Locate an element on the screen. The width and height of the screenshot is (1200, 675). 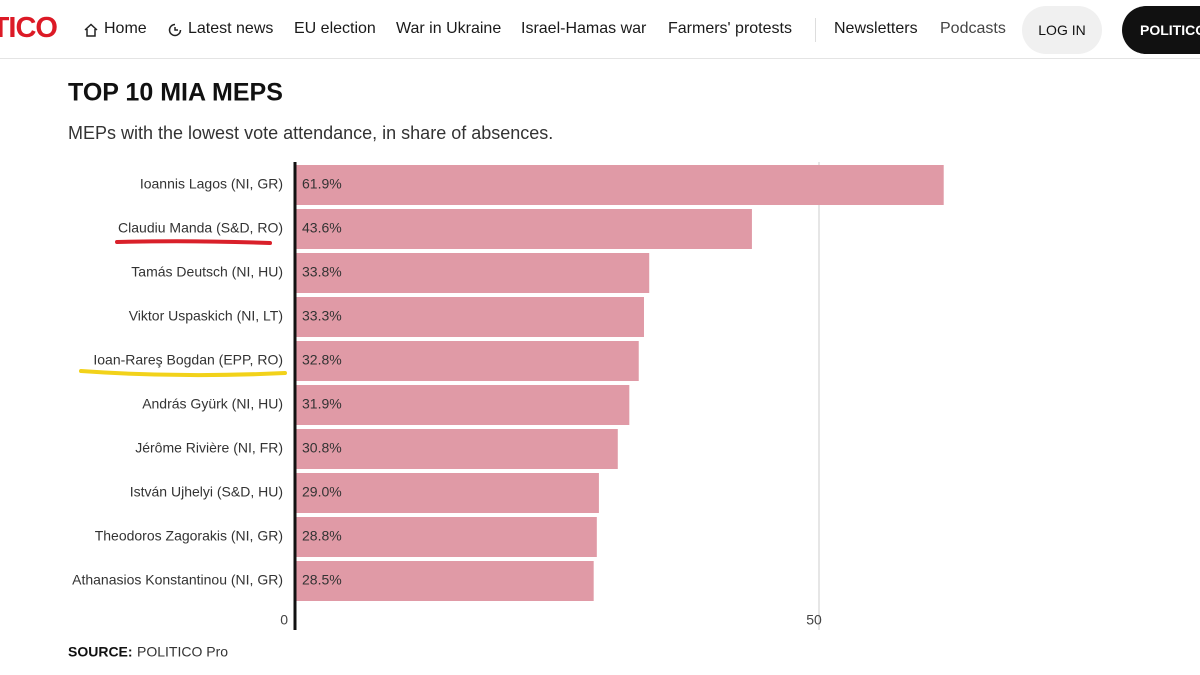
value-label: 28.8% is located at coordinates (322, 536).